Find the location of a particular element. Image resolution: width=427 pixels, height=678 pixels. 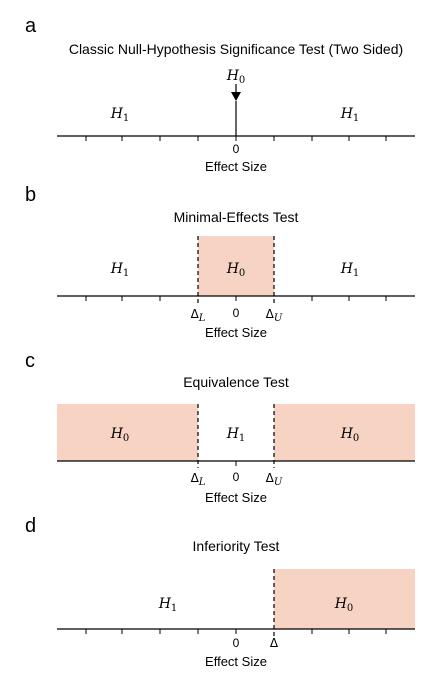

zero-label-a: 0 is located at coordinates (236, 149).